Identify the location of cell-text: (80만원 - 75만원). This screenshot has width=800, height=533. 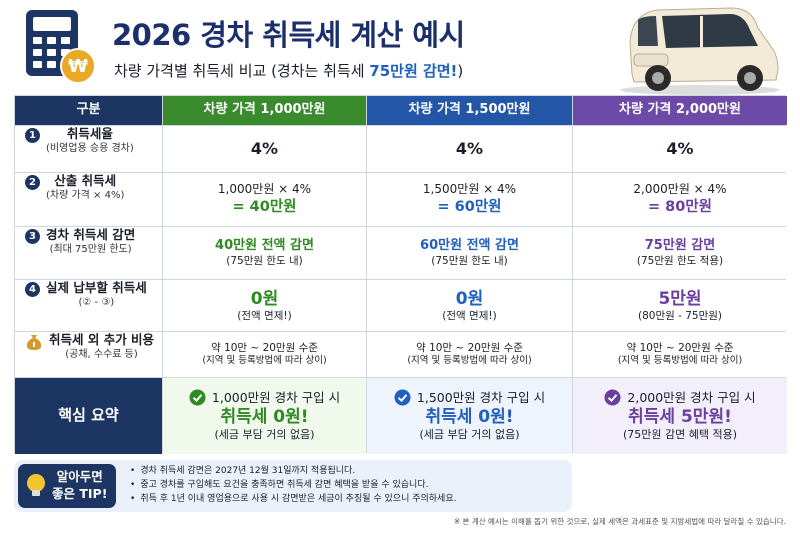
(680, 315).